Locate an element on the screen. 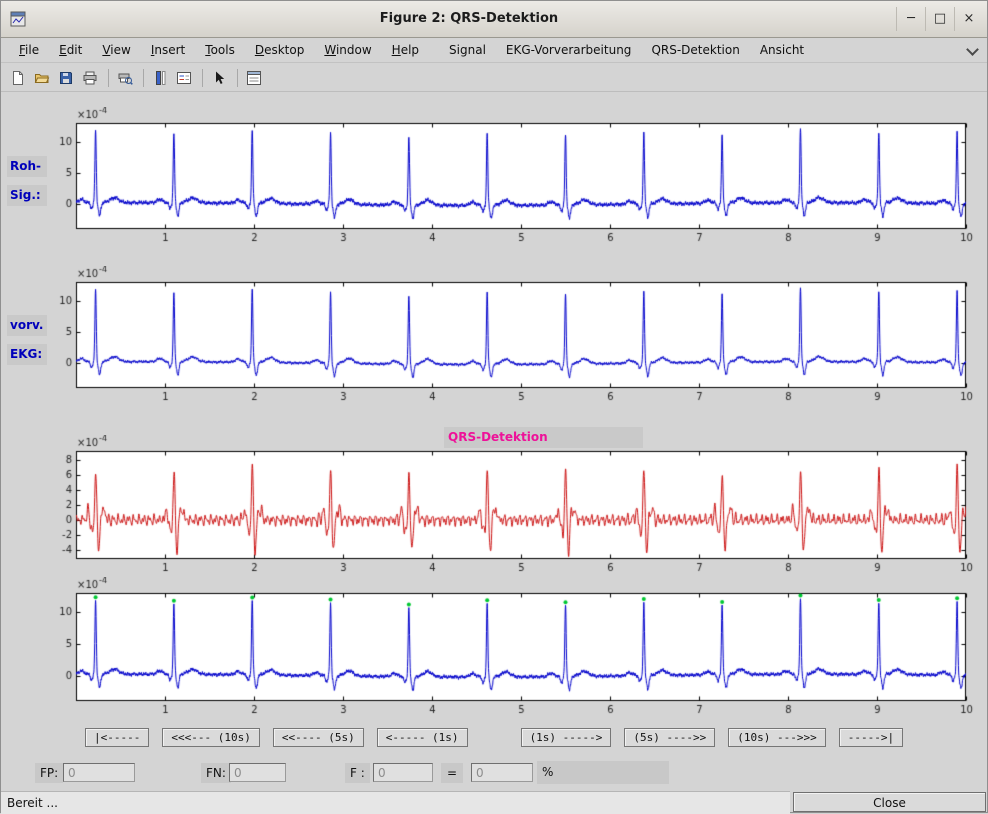 The width and height of the screenshot is (988, 814). figure-toolbar is located at coordinates (494, 78).